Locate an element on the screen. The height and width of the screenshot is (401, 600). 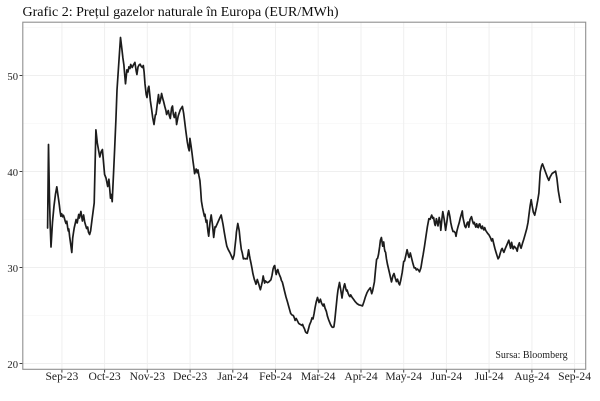
svg-text: Aug-24 is located at coordinates (532, 376).